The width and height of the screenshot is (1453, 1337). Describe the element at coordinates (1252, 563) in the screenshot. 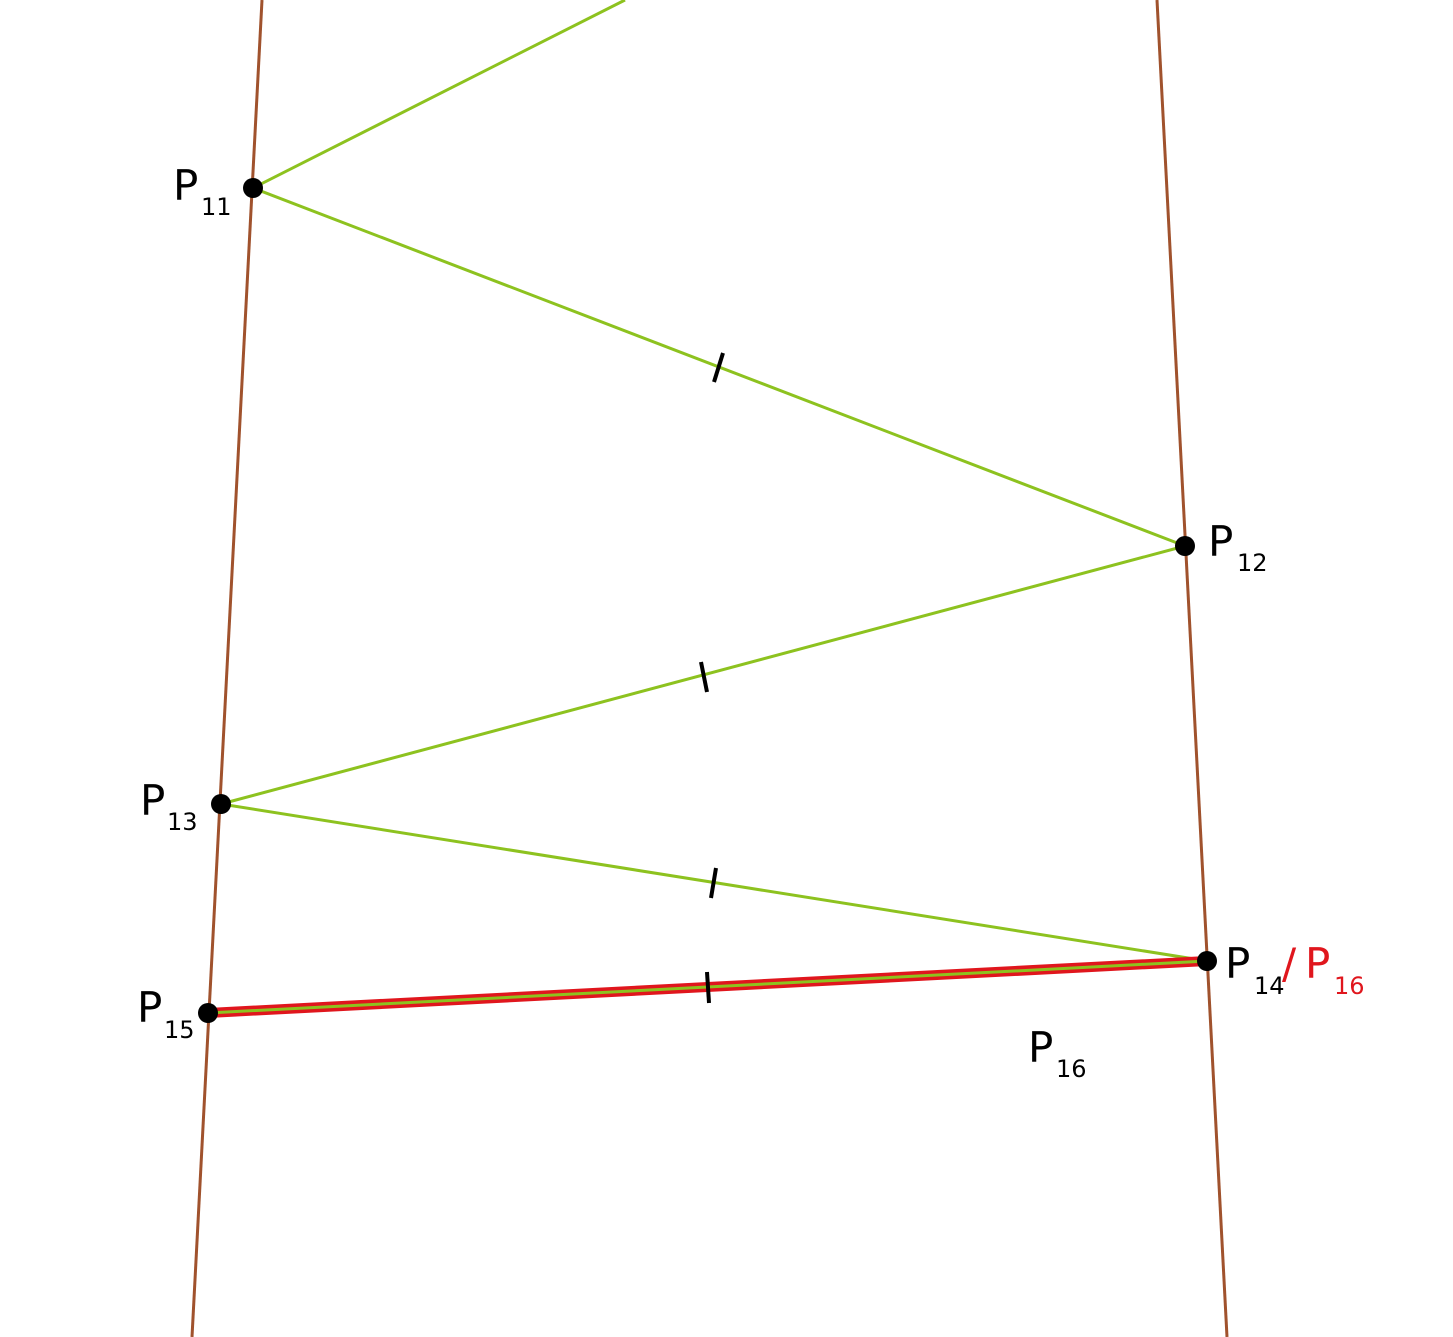

I see `point-subscript: 12` at that location.